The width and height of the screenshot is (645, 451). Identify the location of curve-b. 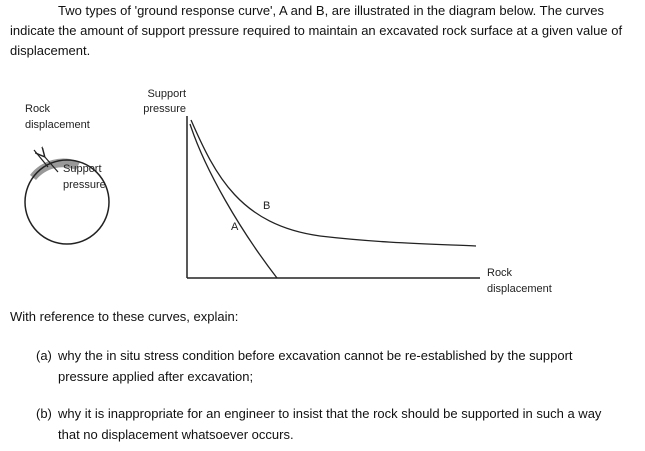
(333, 183).